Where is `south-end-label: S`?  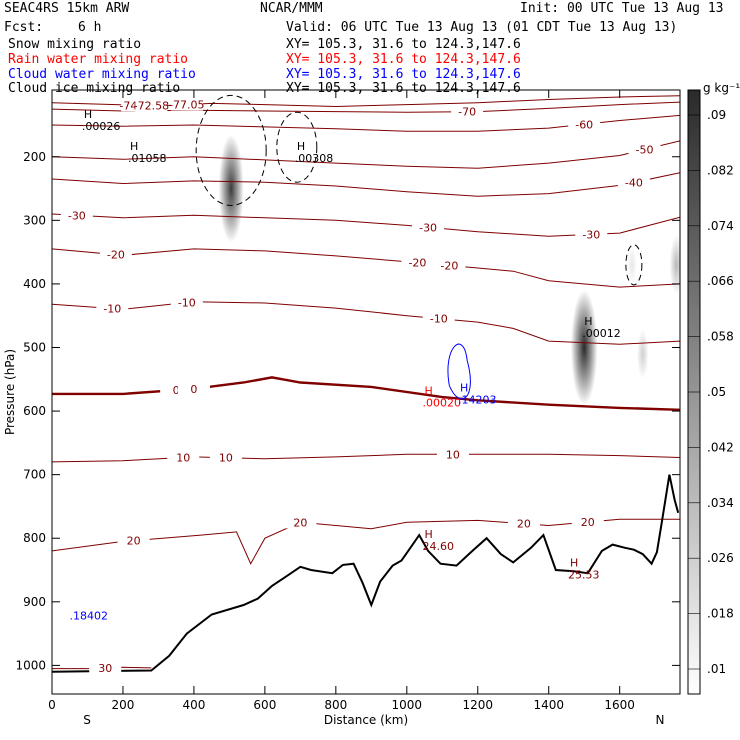
south-end-label: S is located at coordinates (87, 720).